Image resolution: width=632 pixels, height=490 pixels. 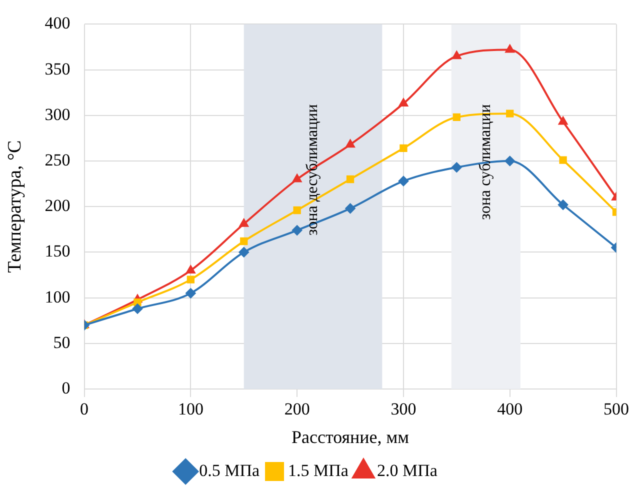 What do you see at coordinates (313, 170) in the screenshot?
I see `band-label: зона десублимации` at bounding box center [313, 170].